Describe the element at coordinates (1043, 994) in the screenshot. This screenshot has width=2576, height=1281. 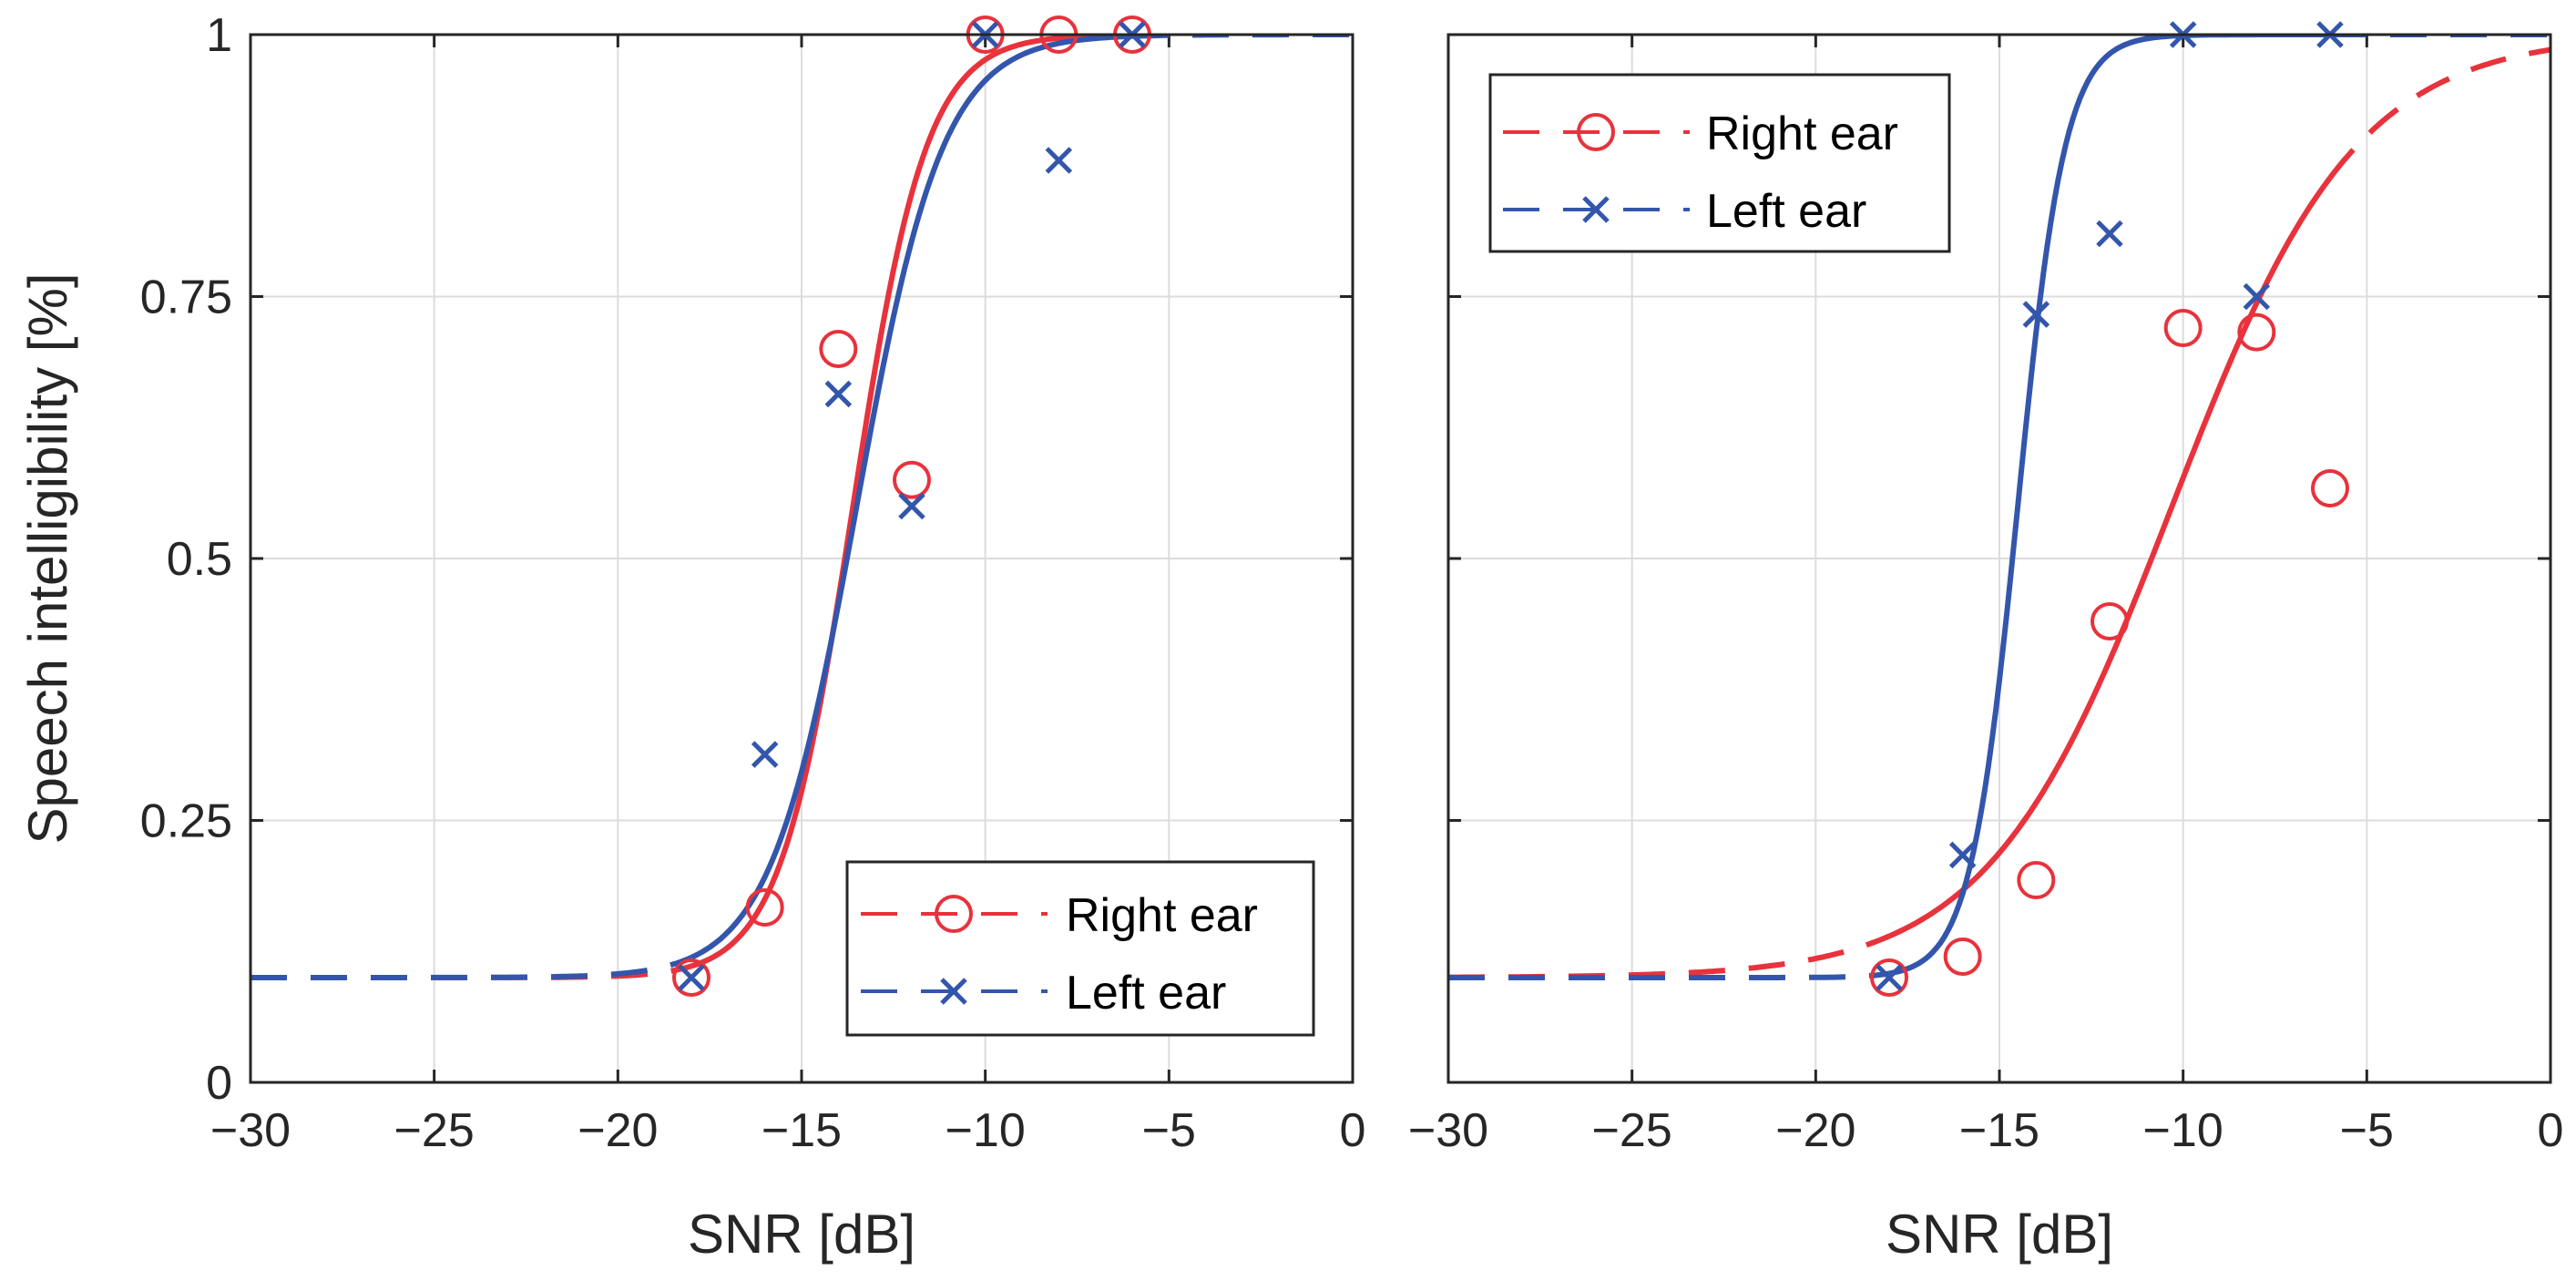
I see `left-legend-entry-left: Left ear` at that location.